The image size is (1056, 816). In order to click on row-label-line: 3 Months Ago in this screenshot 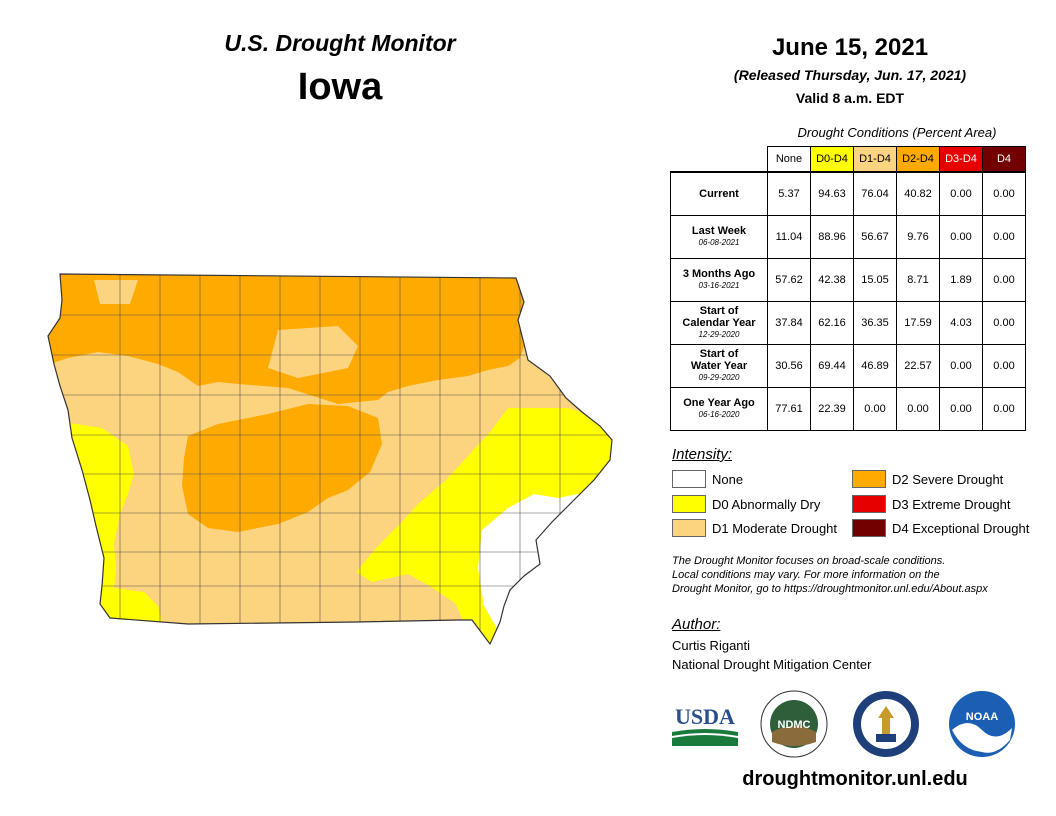, I will do `click(719, 274)`.